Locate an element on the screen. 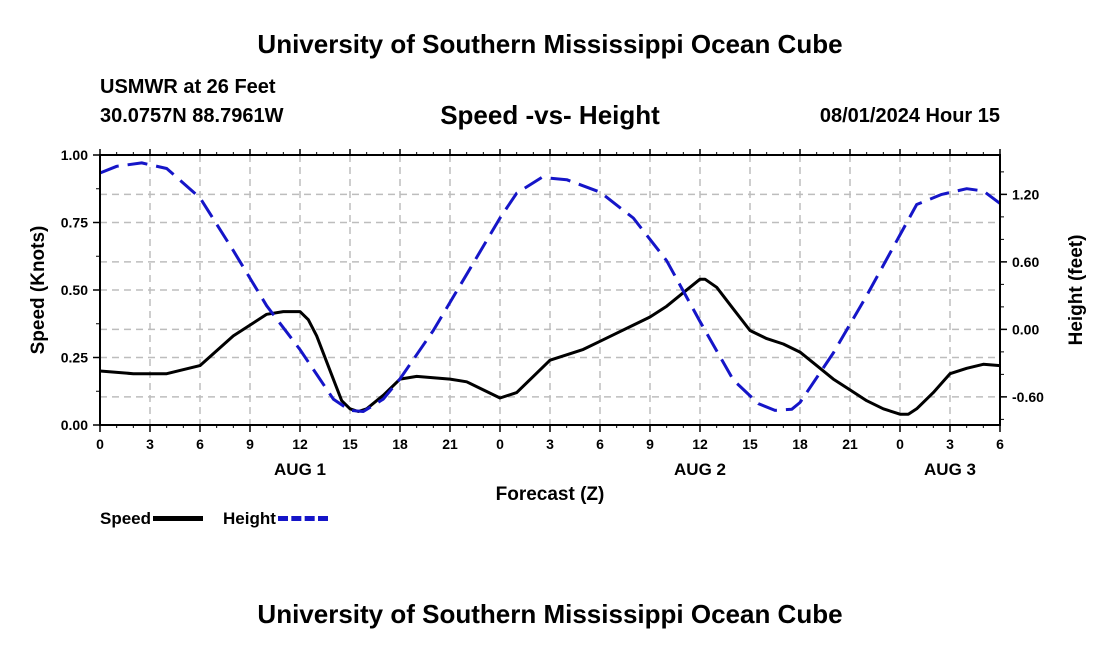 The height and width of the screenshot is (650, 1100). legend-height-swatch is located at coordinates (302, 519).